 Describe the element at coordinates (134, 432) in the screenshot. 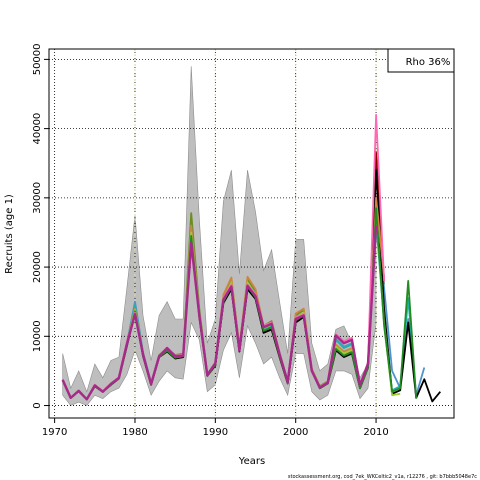

I see `x-tick-label: 1980` at that location.